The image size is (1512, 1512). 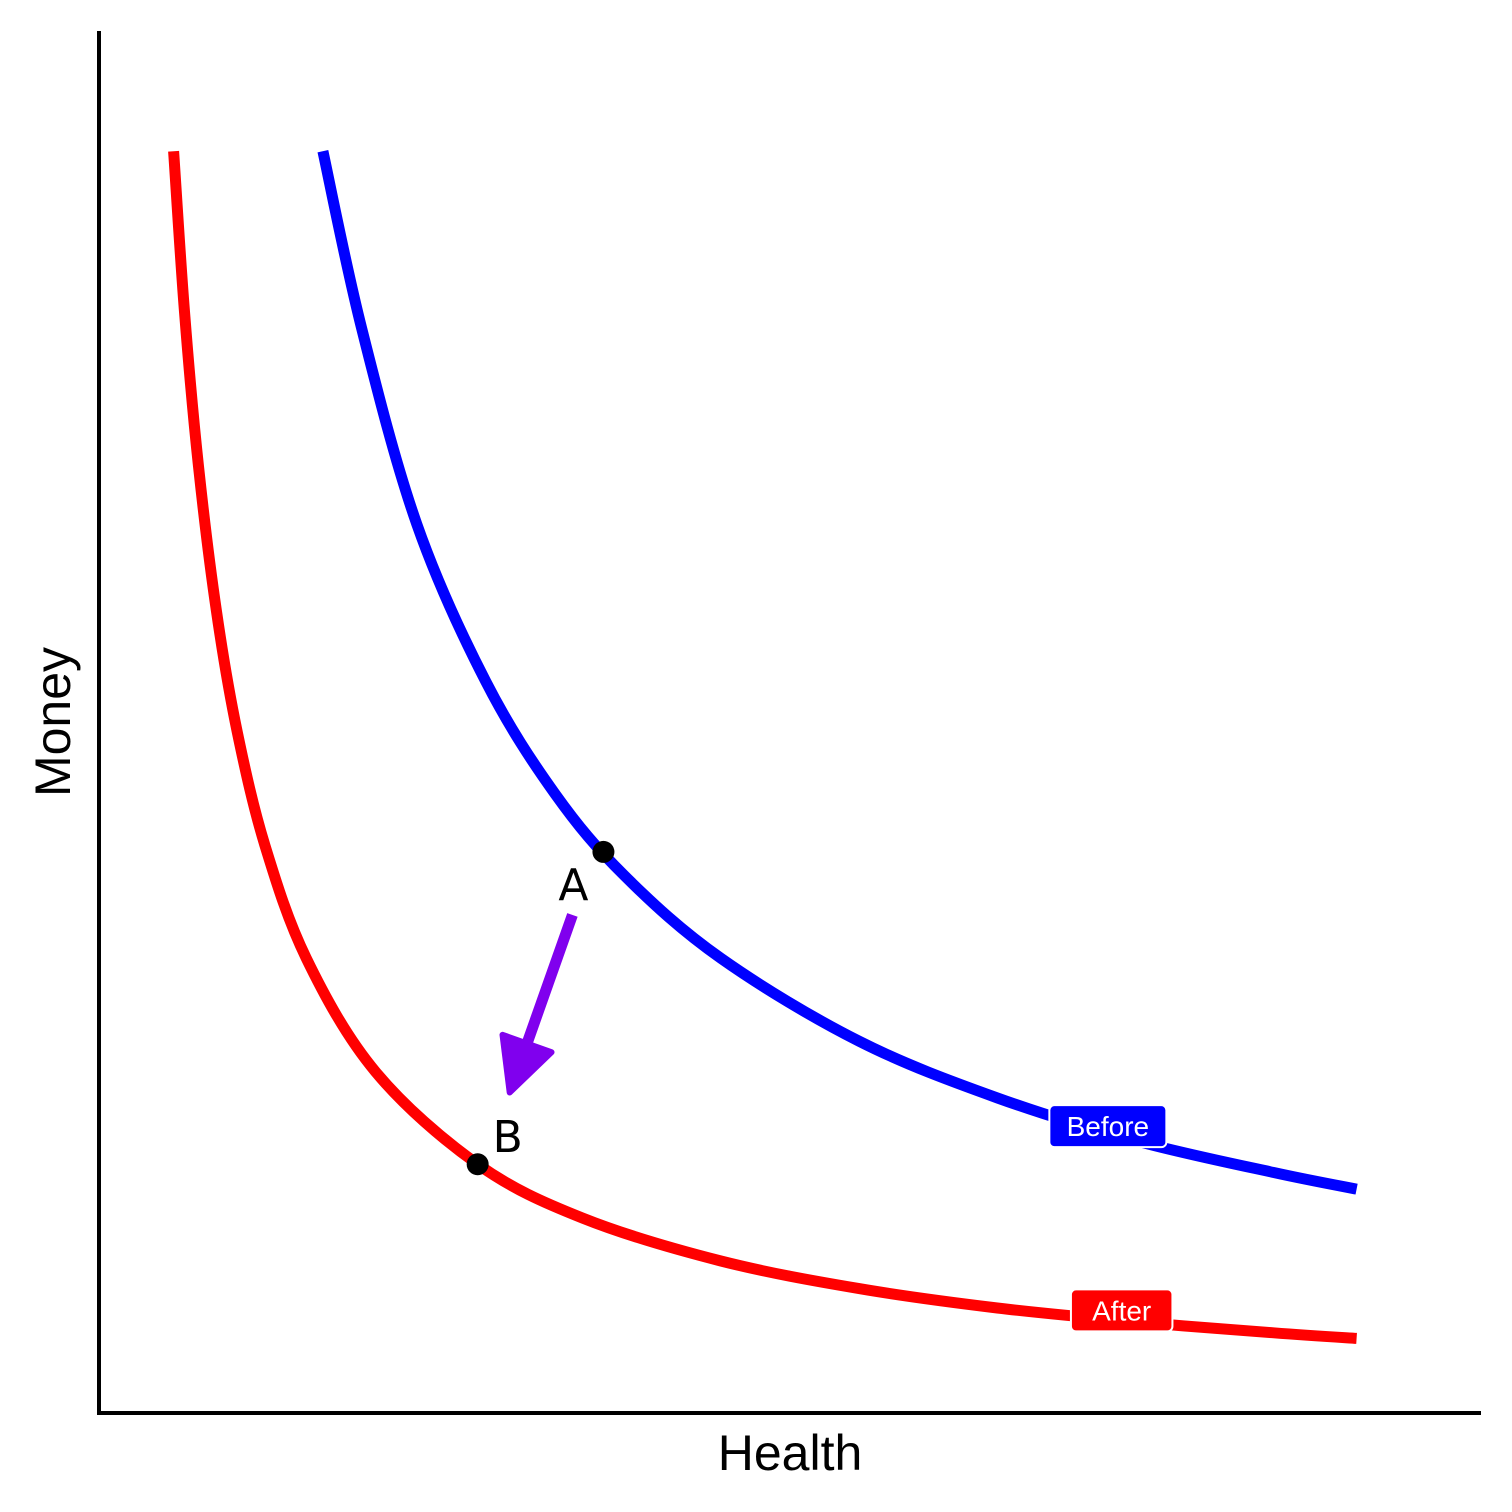 I want to click on curve-label-text: Before, so click(x=1108, y=1126).